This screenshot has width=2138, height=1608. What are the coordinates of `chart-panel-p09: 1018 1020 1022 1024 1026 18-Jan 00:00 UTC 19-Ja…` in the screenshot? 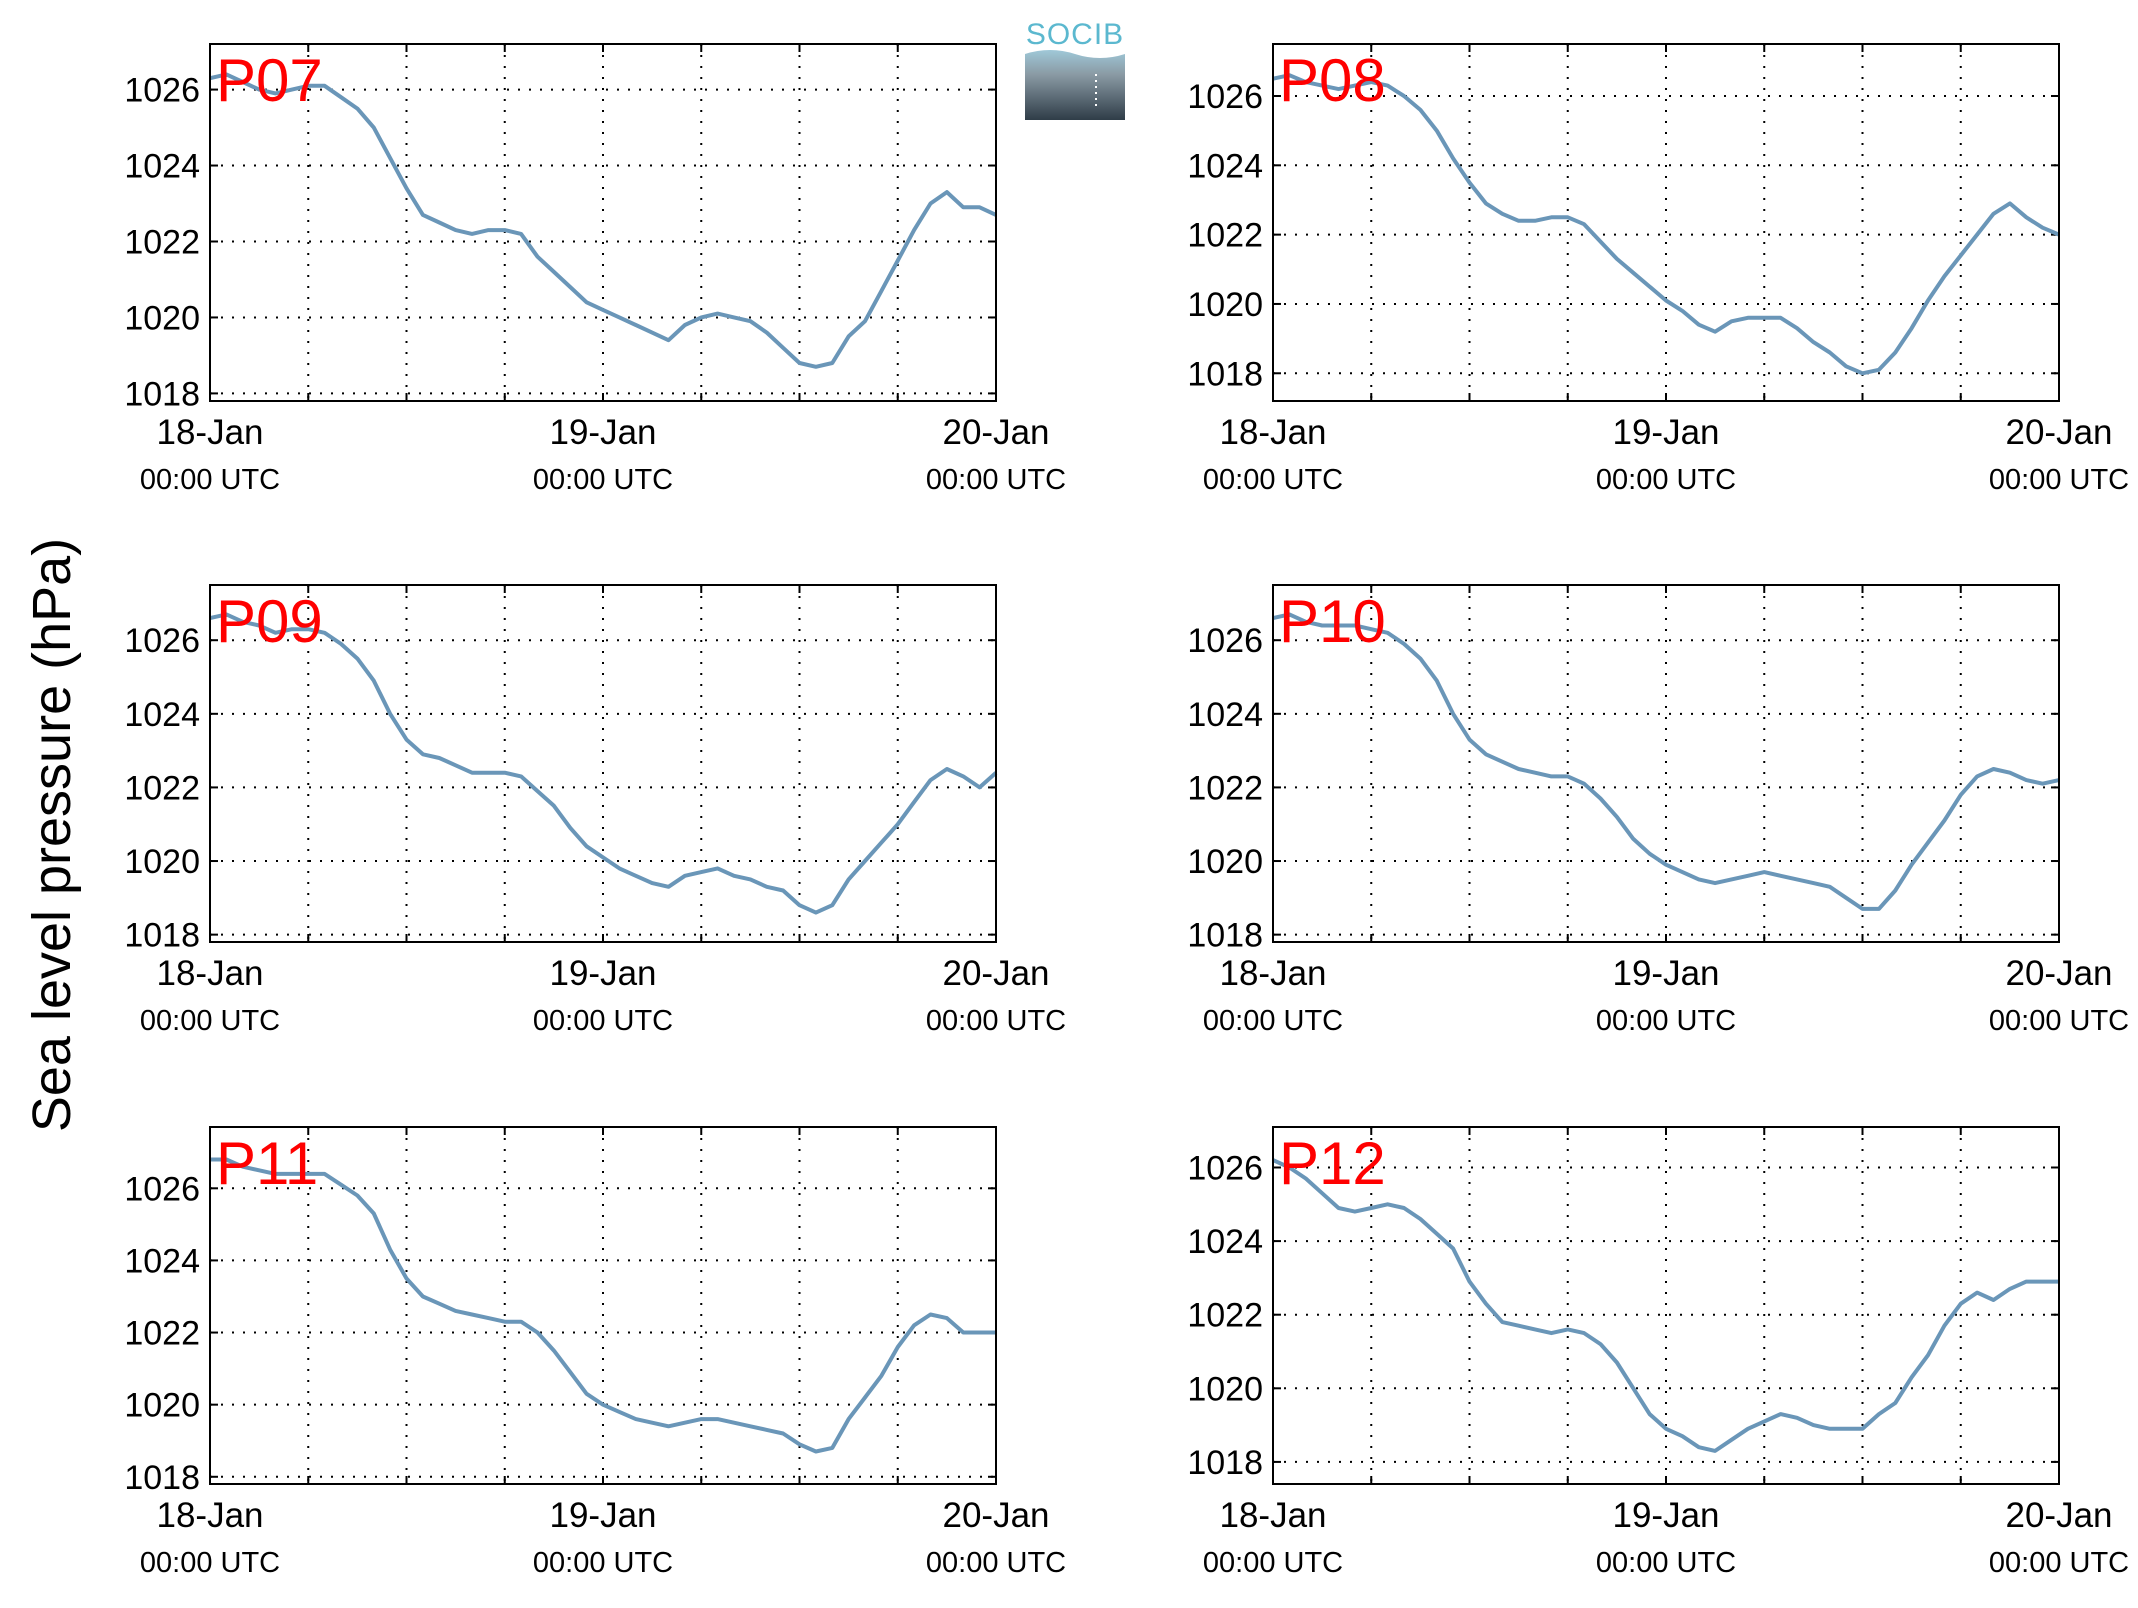 It's located at (595, 810).